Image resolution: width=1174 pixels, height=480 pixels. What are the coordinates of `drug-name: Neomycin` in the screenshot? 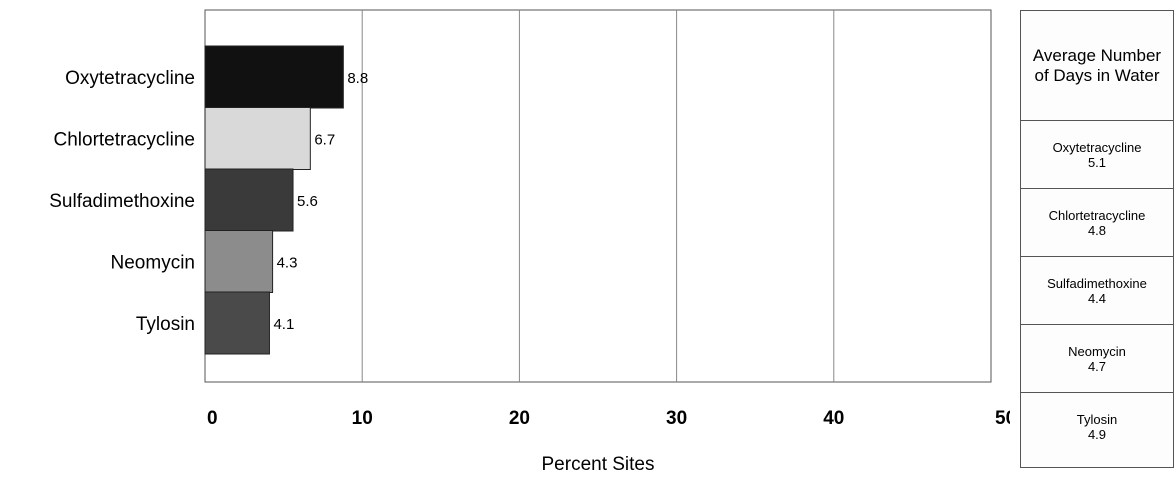 It's located at (1097, 351).